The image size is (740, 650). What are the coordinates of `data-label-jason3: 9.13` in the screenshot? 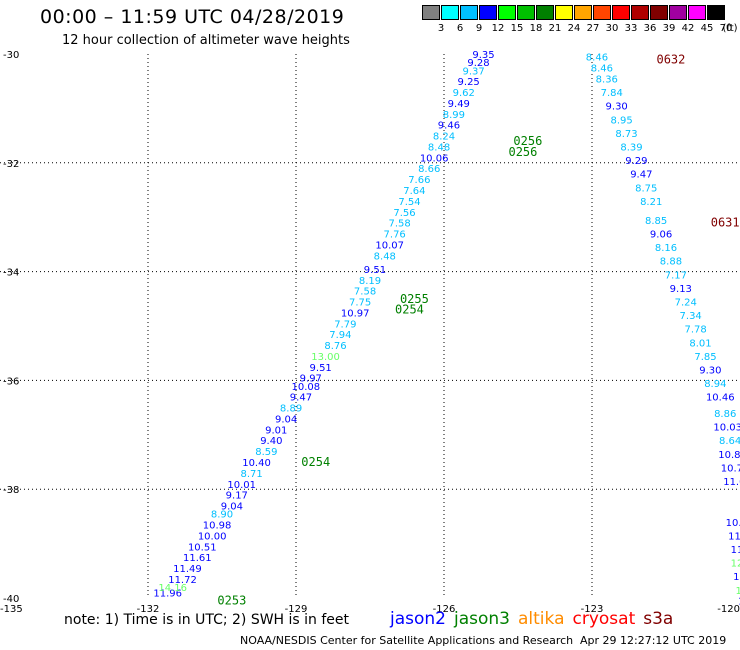 It's located at (681, 289).